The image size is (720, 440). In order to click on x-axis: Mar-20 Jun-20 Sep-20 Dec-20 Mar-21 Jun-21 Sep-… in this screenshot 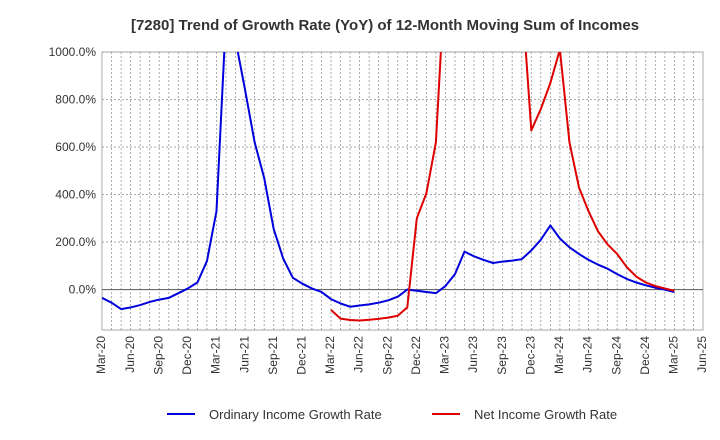, I will do `click(401, 355)`.